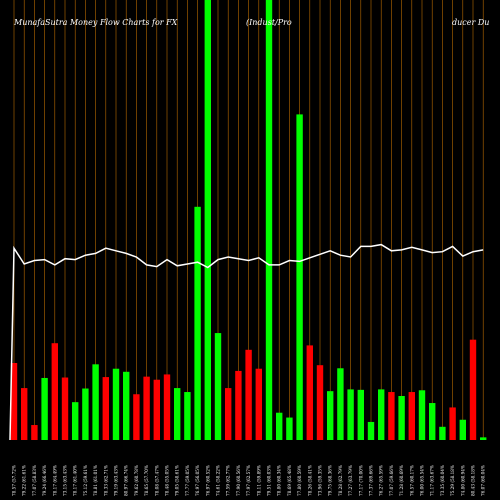  Describe the element at coordinates (340, 480) in the screenshot. I see `x-tick-label: 78.28 (62.79%` at that location.